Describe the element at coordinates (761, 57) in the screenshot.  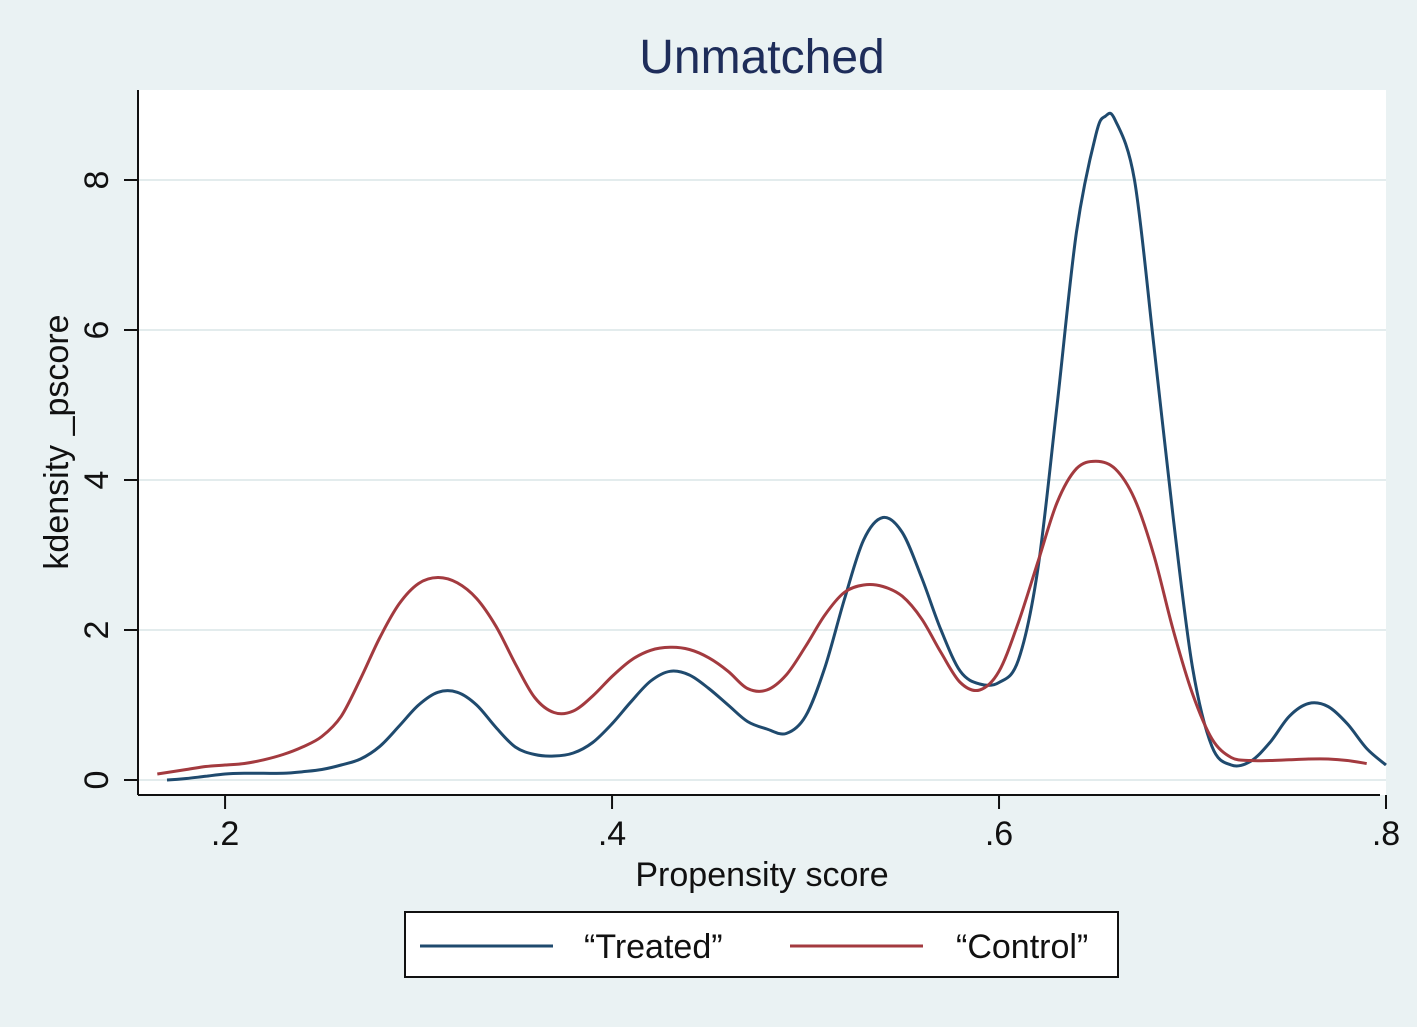
I see `chart-title: Unmatched` at that location.